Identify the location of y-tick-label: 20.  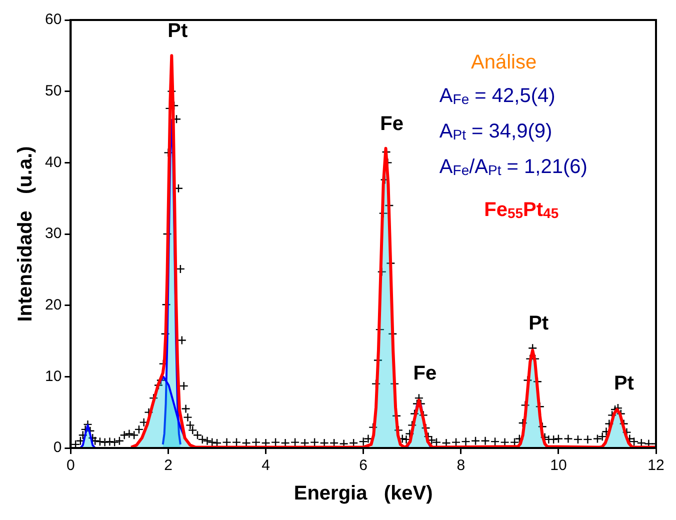
(53, 305).